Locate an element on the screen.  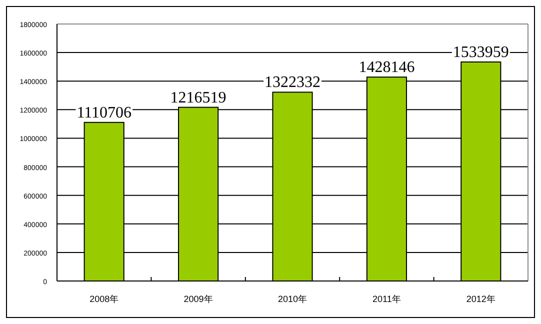
x-tick-label: 2012年 is located at coordinates (481, 299).